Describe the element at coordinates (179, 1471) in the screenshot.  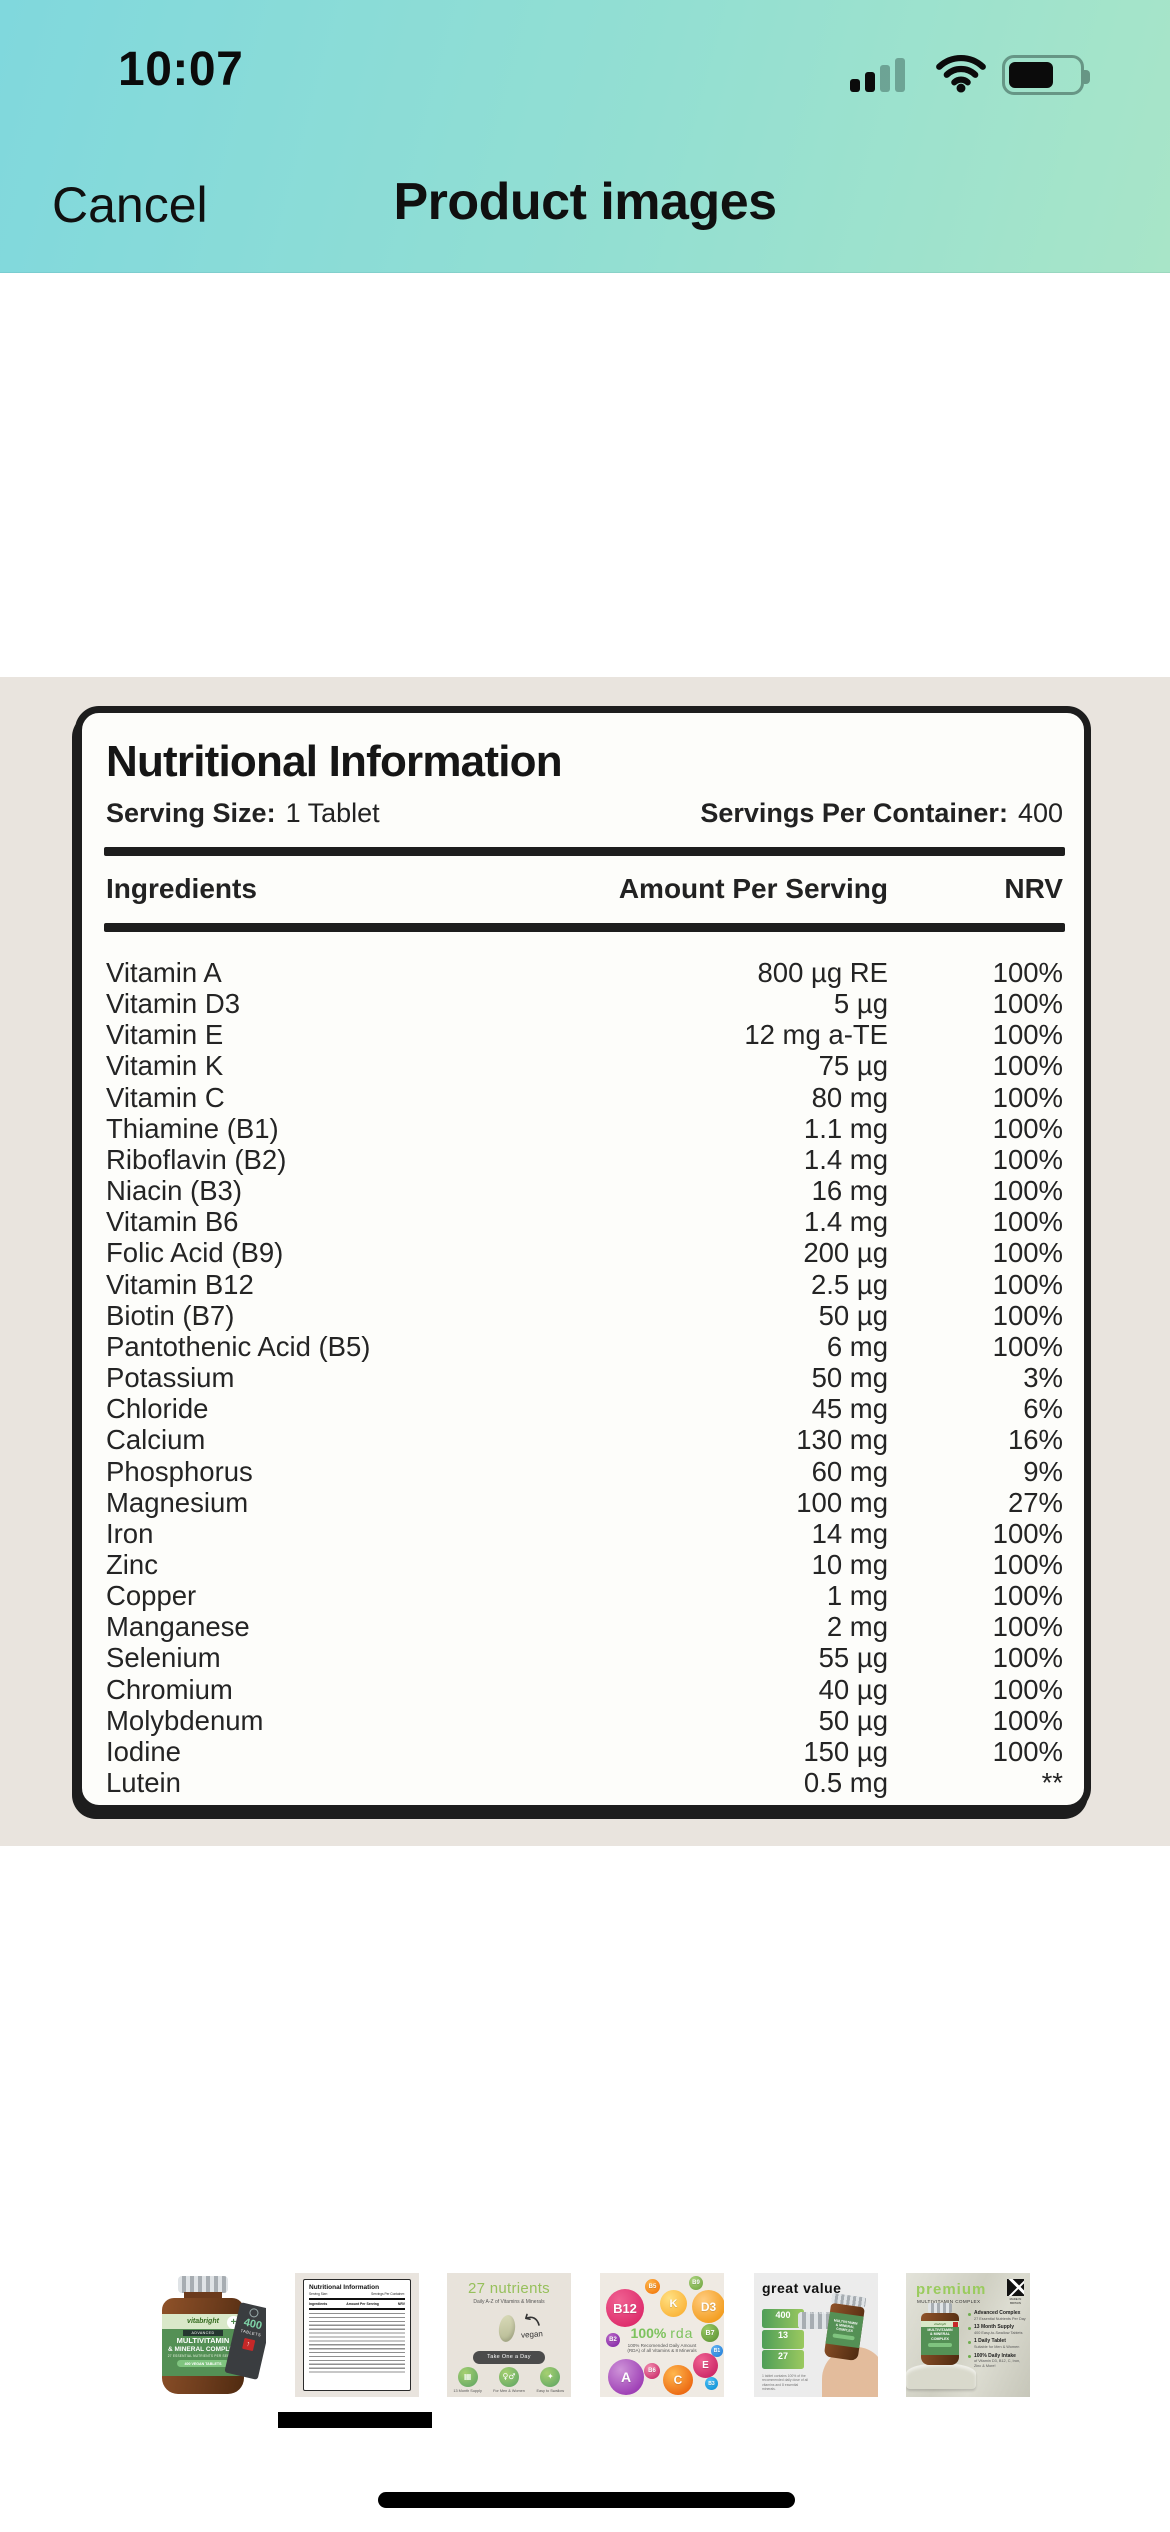
I see `ingredient-name: Phosphorus` at that location.